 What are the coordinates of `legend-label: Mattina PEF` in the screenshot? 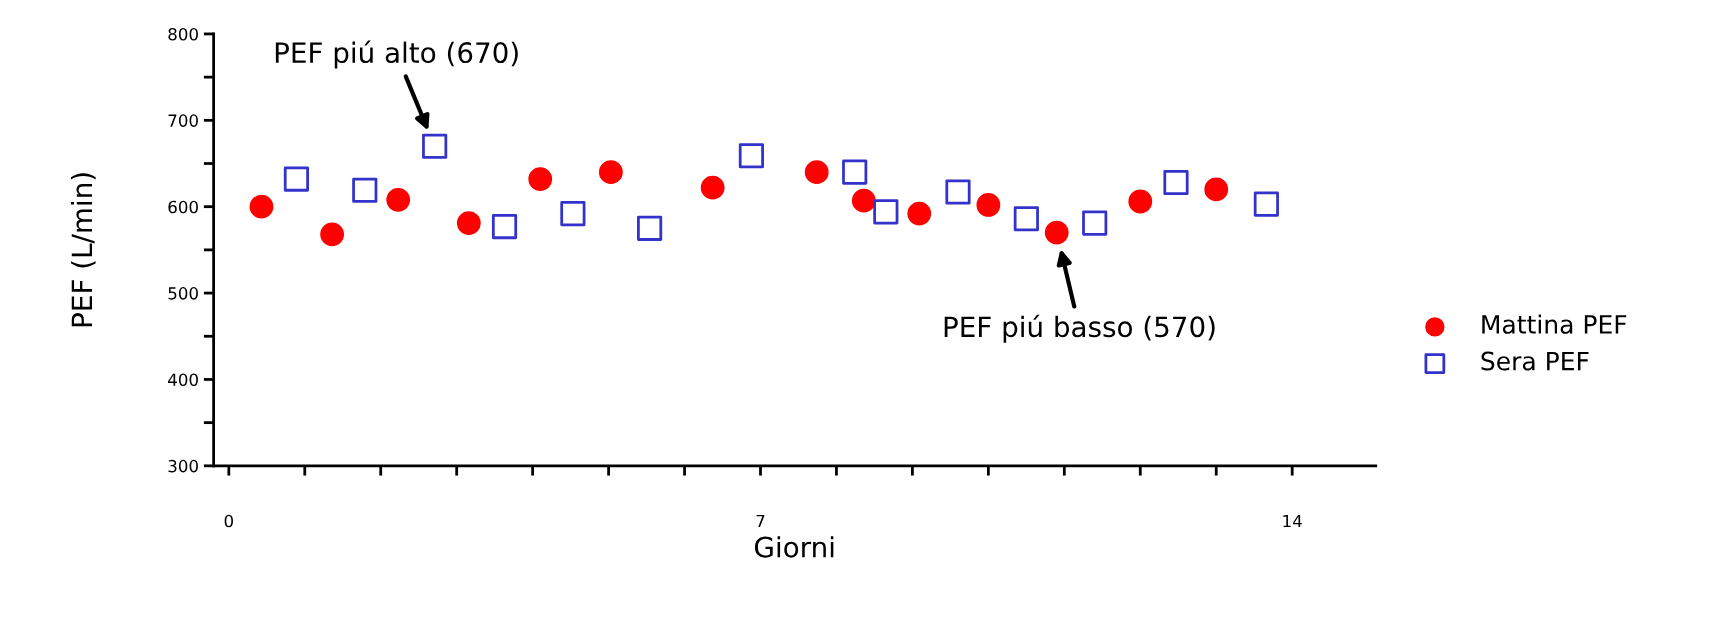 It's located at (1554, 324).